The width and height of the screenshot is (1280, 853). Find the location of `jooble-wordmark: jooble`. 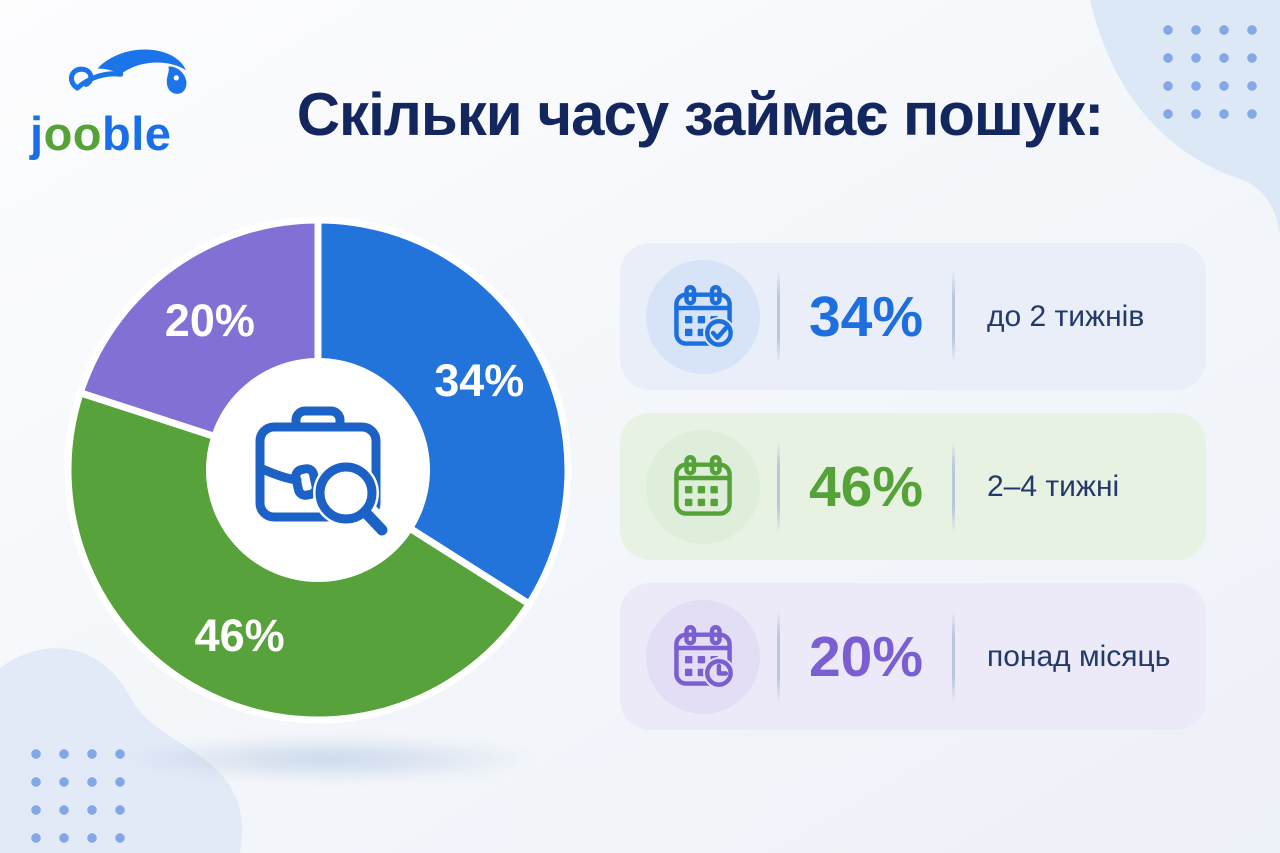

jooble-wordmark: jooble is located at coordinates (100, 133).